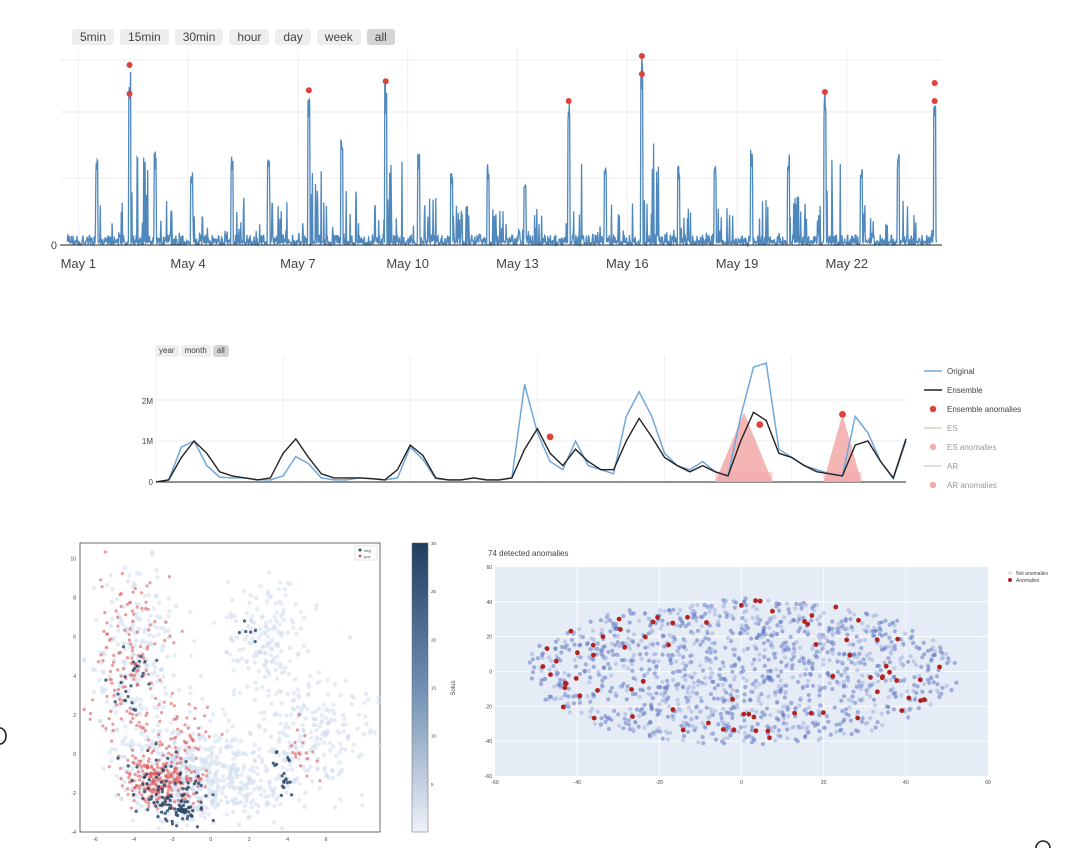  What do you see at coordinates (220, 351) in the screenshot?
I see `range-all-button-2: all` at bounding box center [220, 351].